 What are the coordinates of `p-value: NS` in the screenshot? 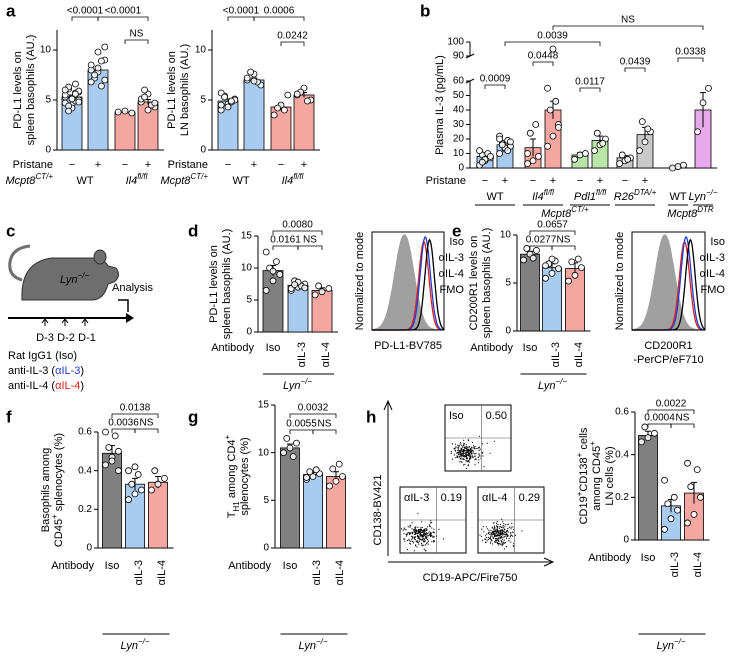 It's located at (147, 423).